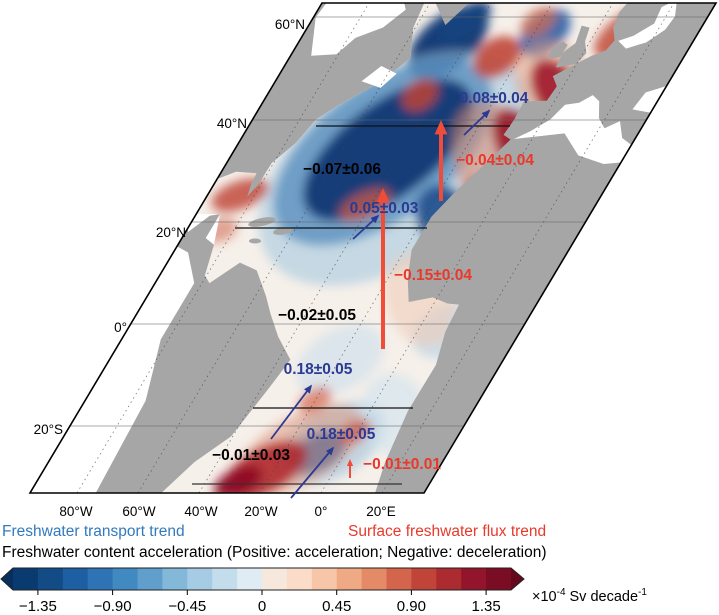  I want to click on colorbar-left-arrow, so click(7, 579).